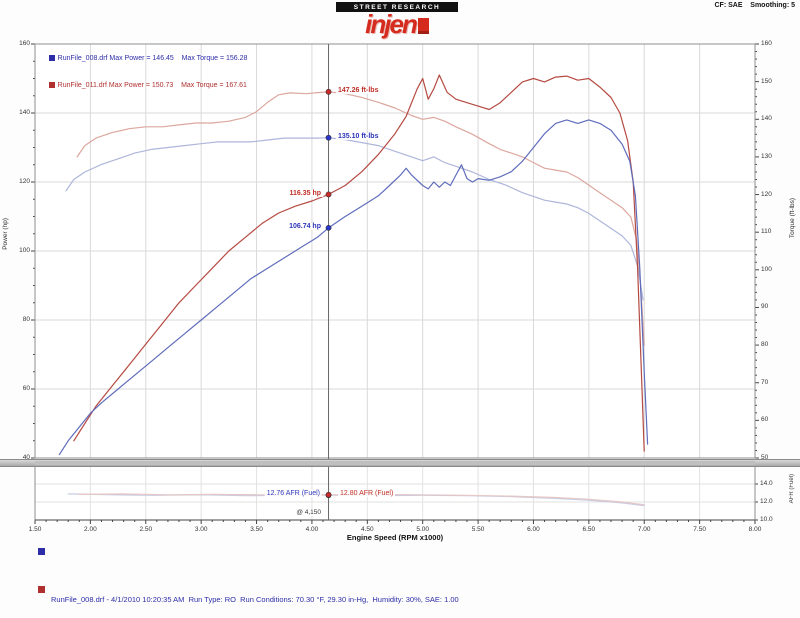 This screenshot has width=800, height=618. I want to click on xtick-label: 1.50, so click(35, 529).